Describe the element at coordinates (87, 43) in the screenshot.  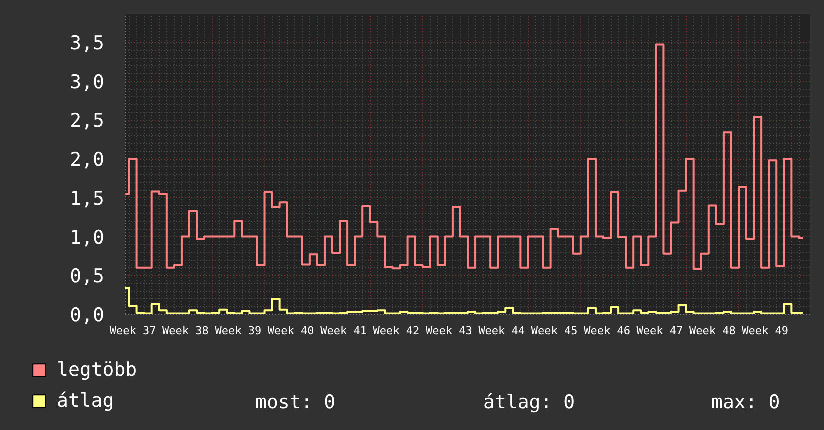
I see `y-tick-label: 3,5` at that location.